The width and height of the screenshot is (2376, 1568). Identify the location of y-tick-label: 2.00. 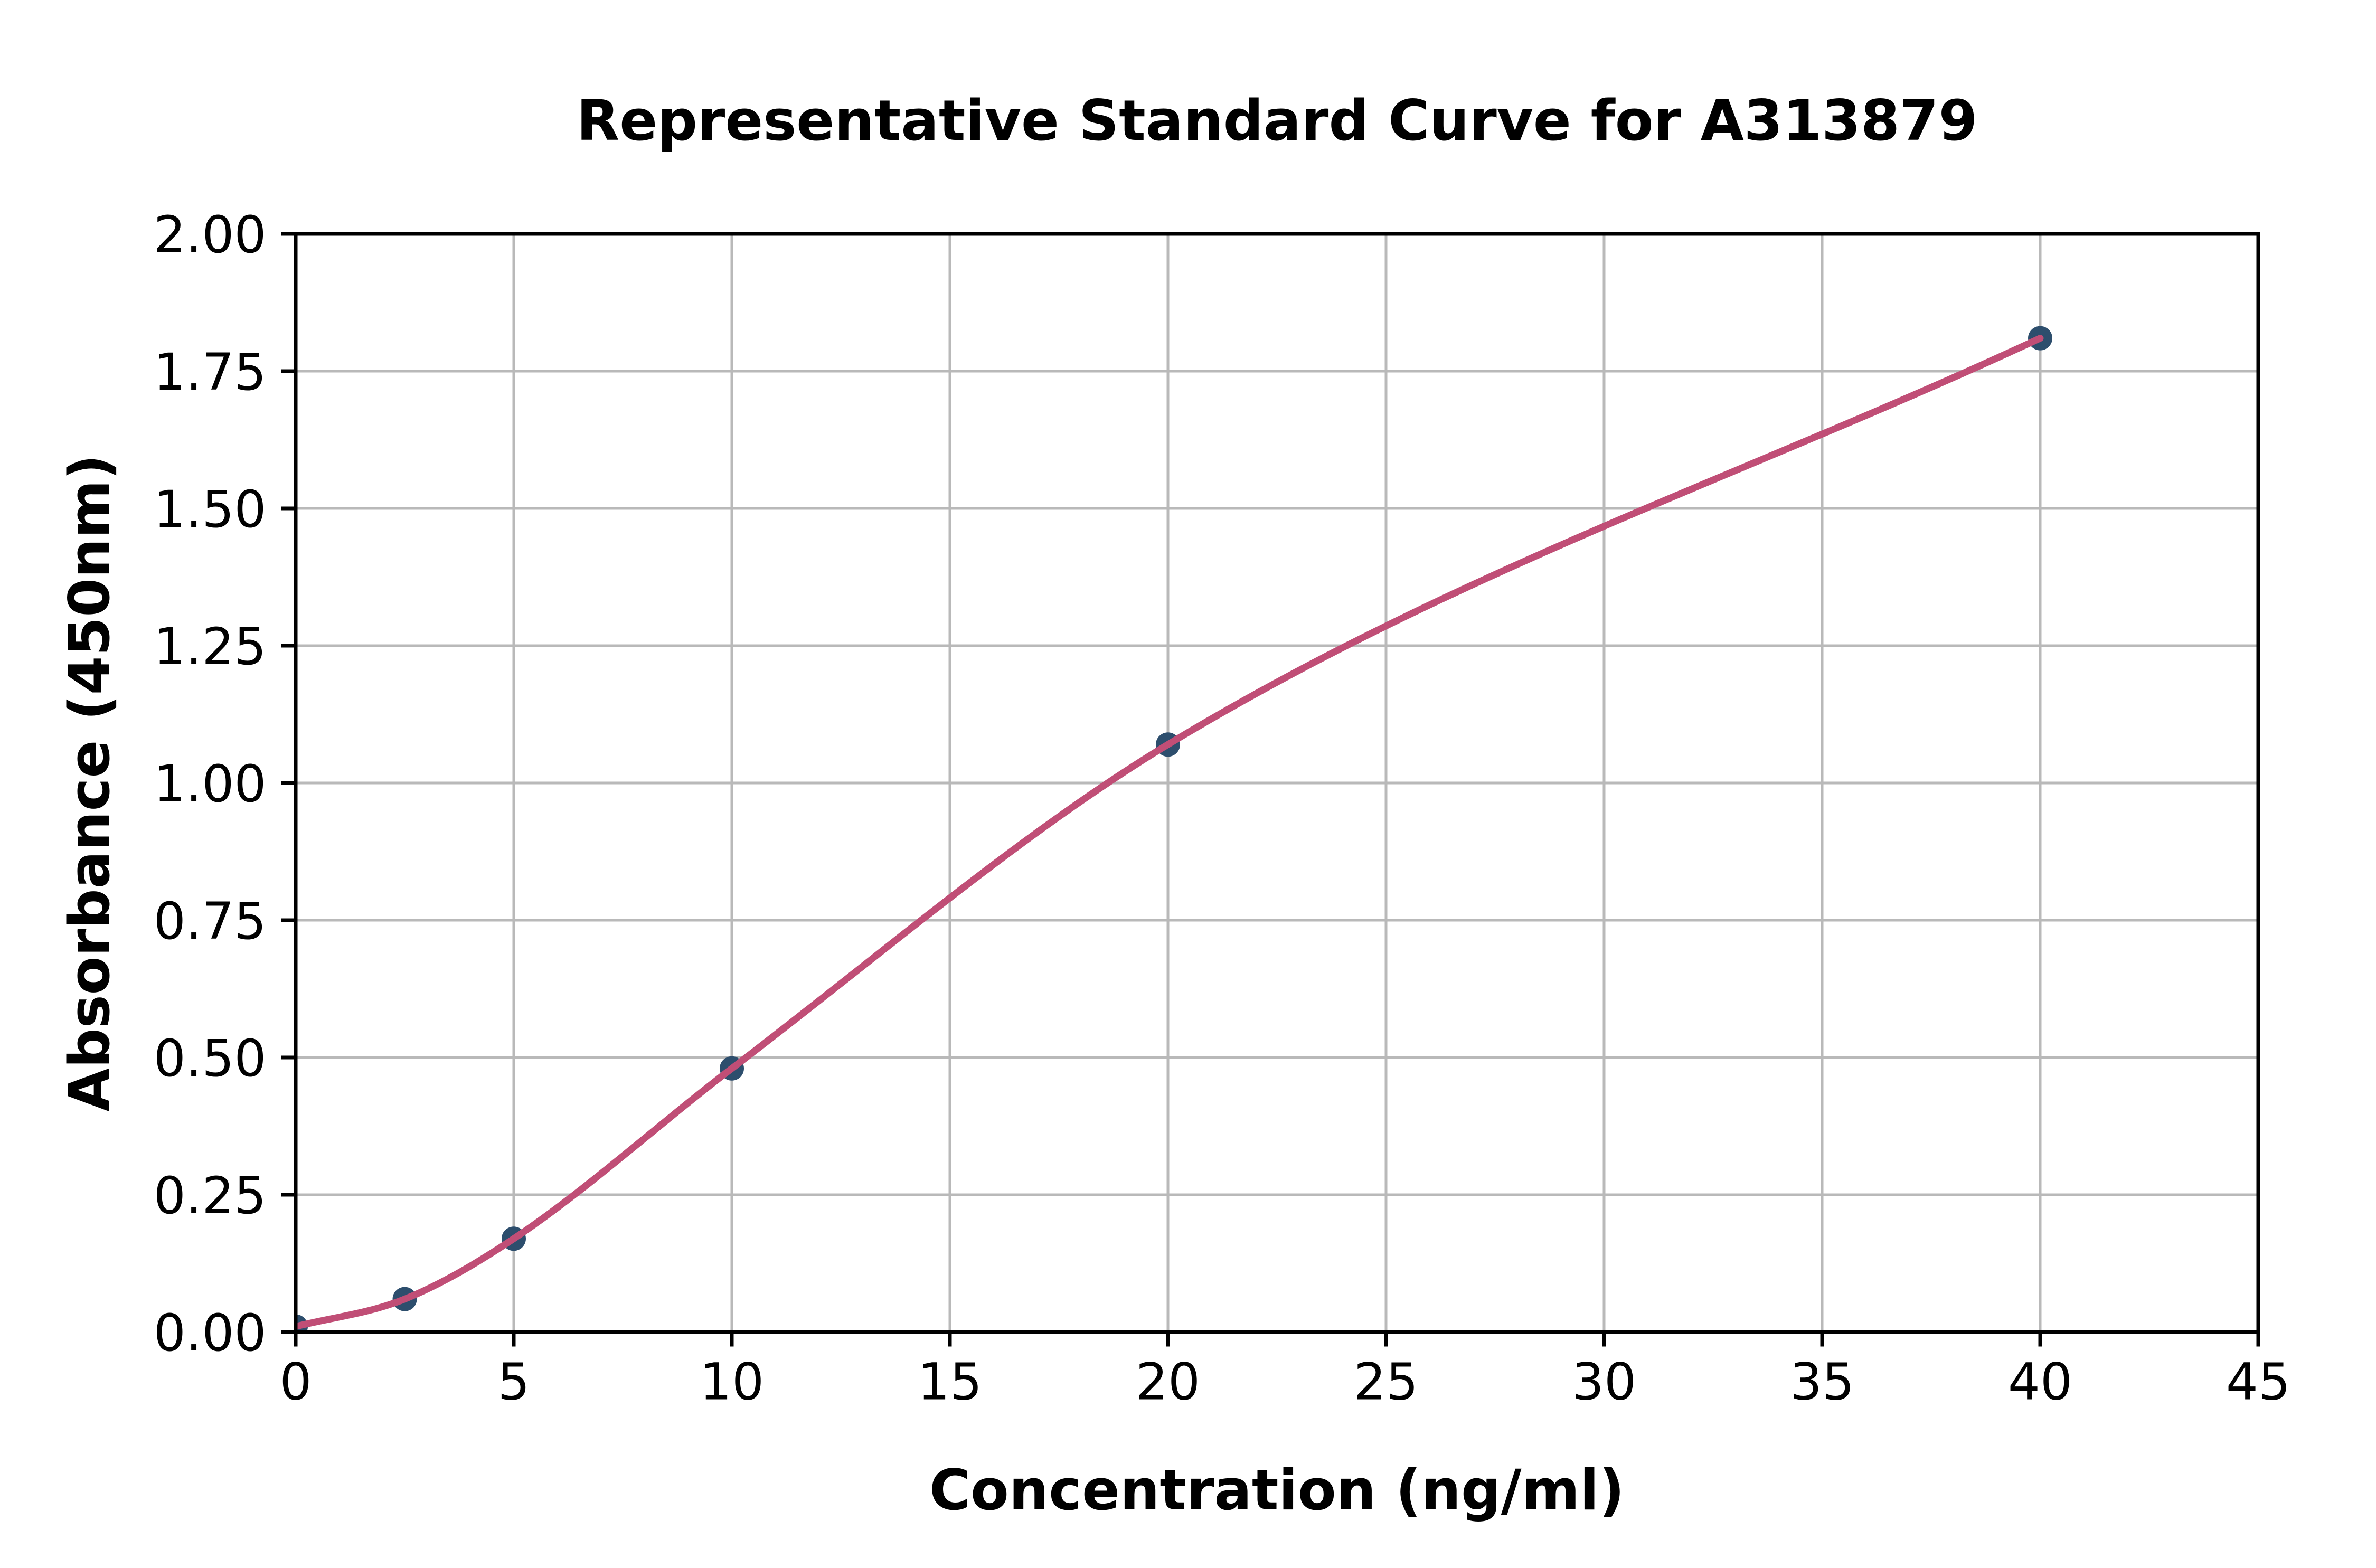
(211, 235).